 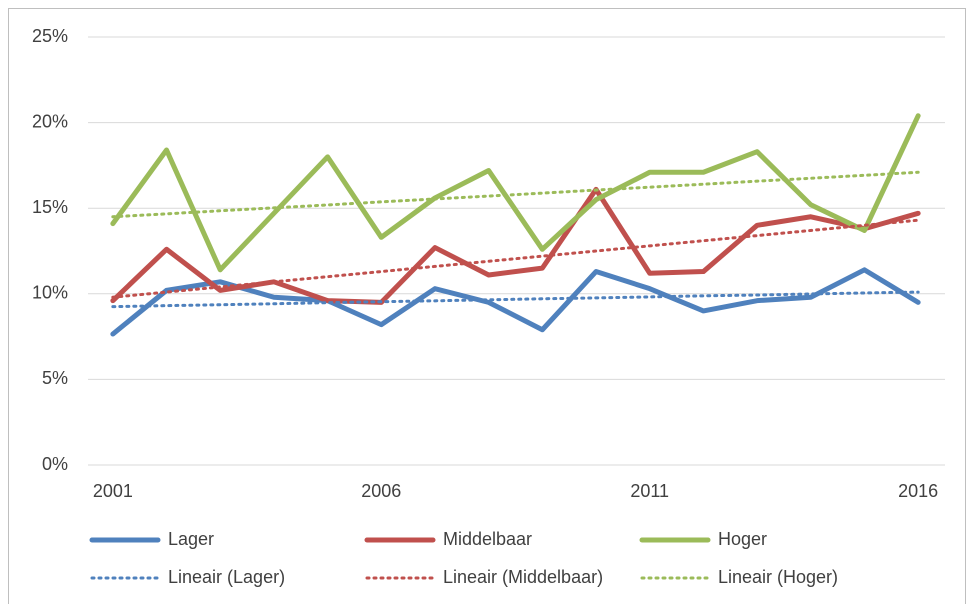 I want to click on x-tick-label: 2016, so click(x=918, y=491).